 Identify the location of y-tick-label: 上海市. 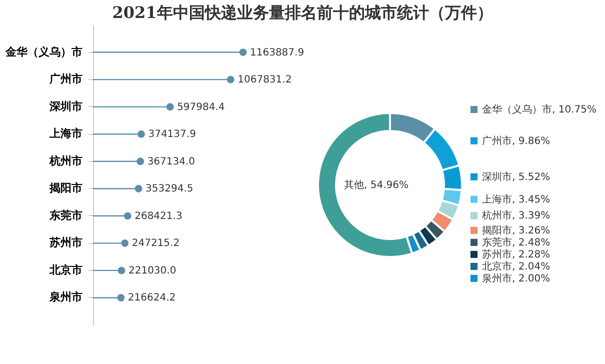
(65, 133).